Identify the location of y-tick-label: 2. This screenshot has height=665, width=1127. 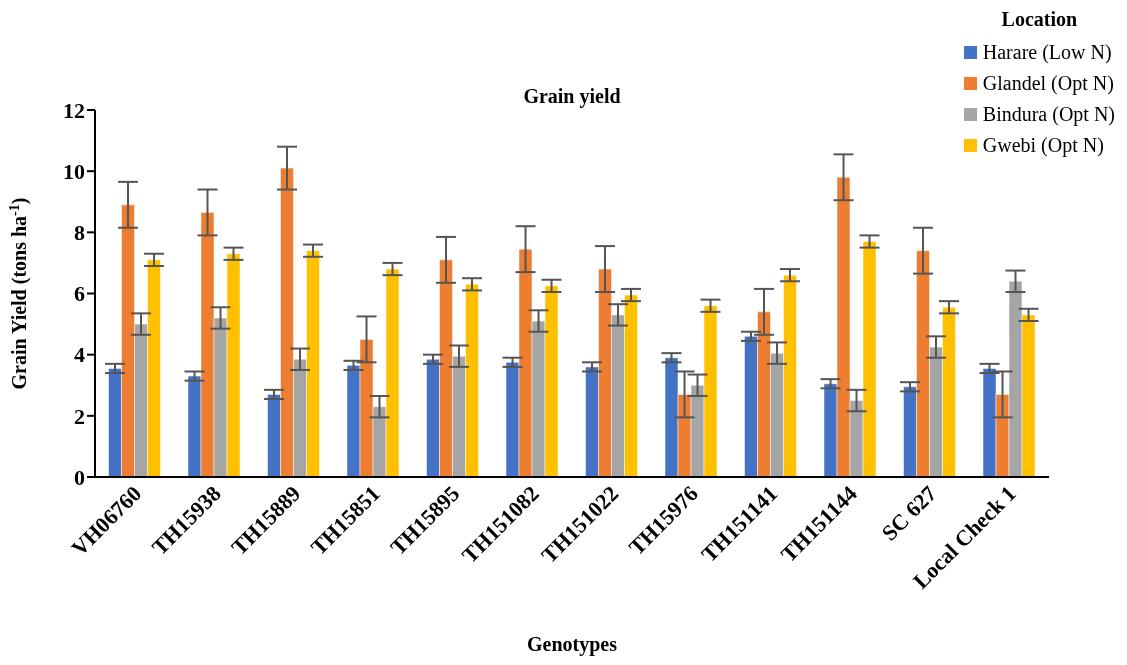
(79, 416).